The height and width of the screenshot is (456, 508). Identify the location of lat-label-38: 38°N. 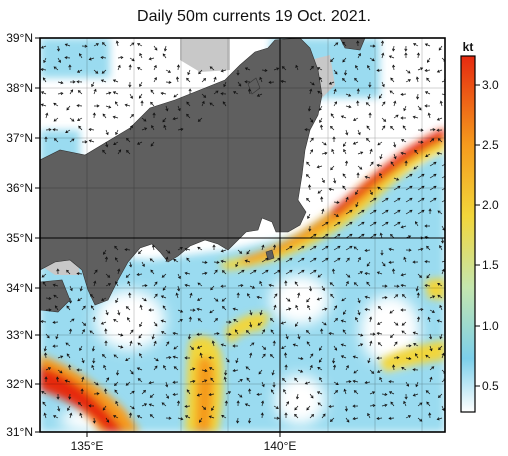
(19, 88).